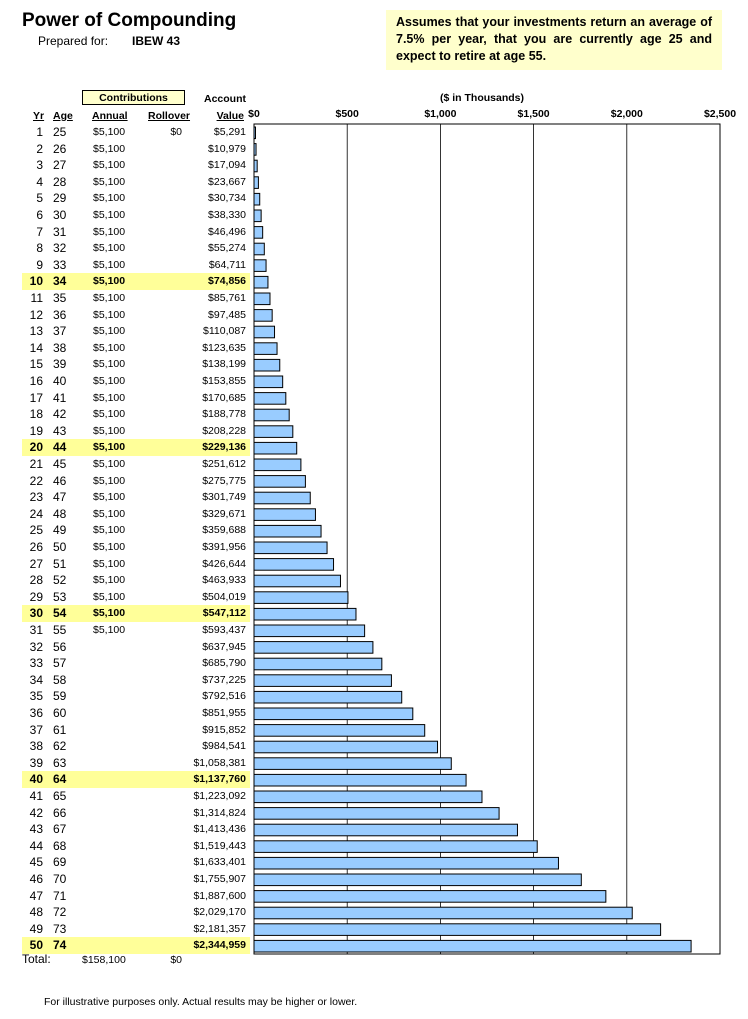 Image resolution: width=748 pixels, height=1019 pixels. What do you see at coordinates (136, 364) in the screenshot?
I see `table-row: 15 39 $5,100 $138,199` at bounding box center [136, 364].